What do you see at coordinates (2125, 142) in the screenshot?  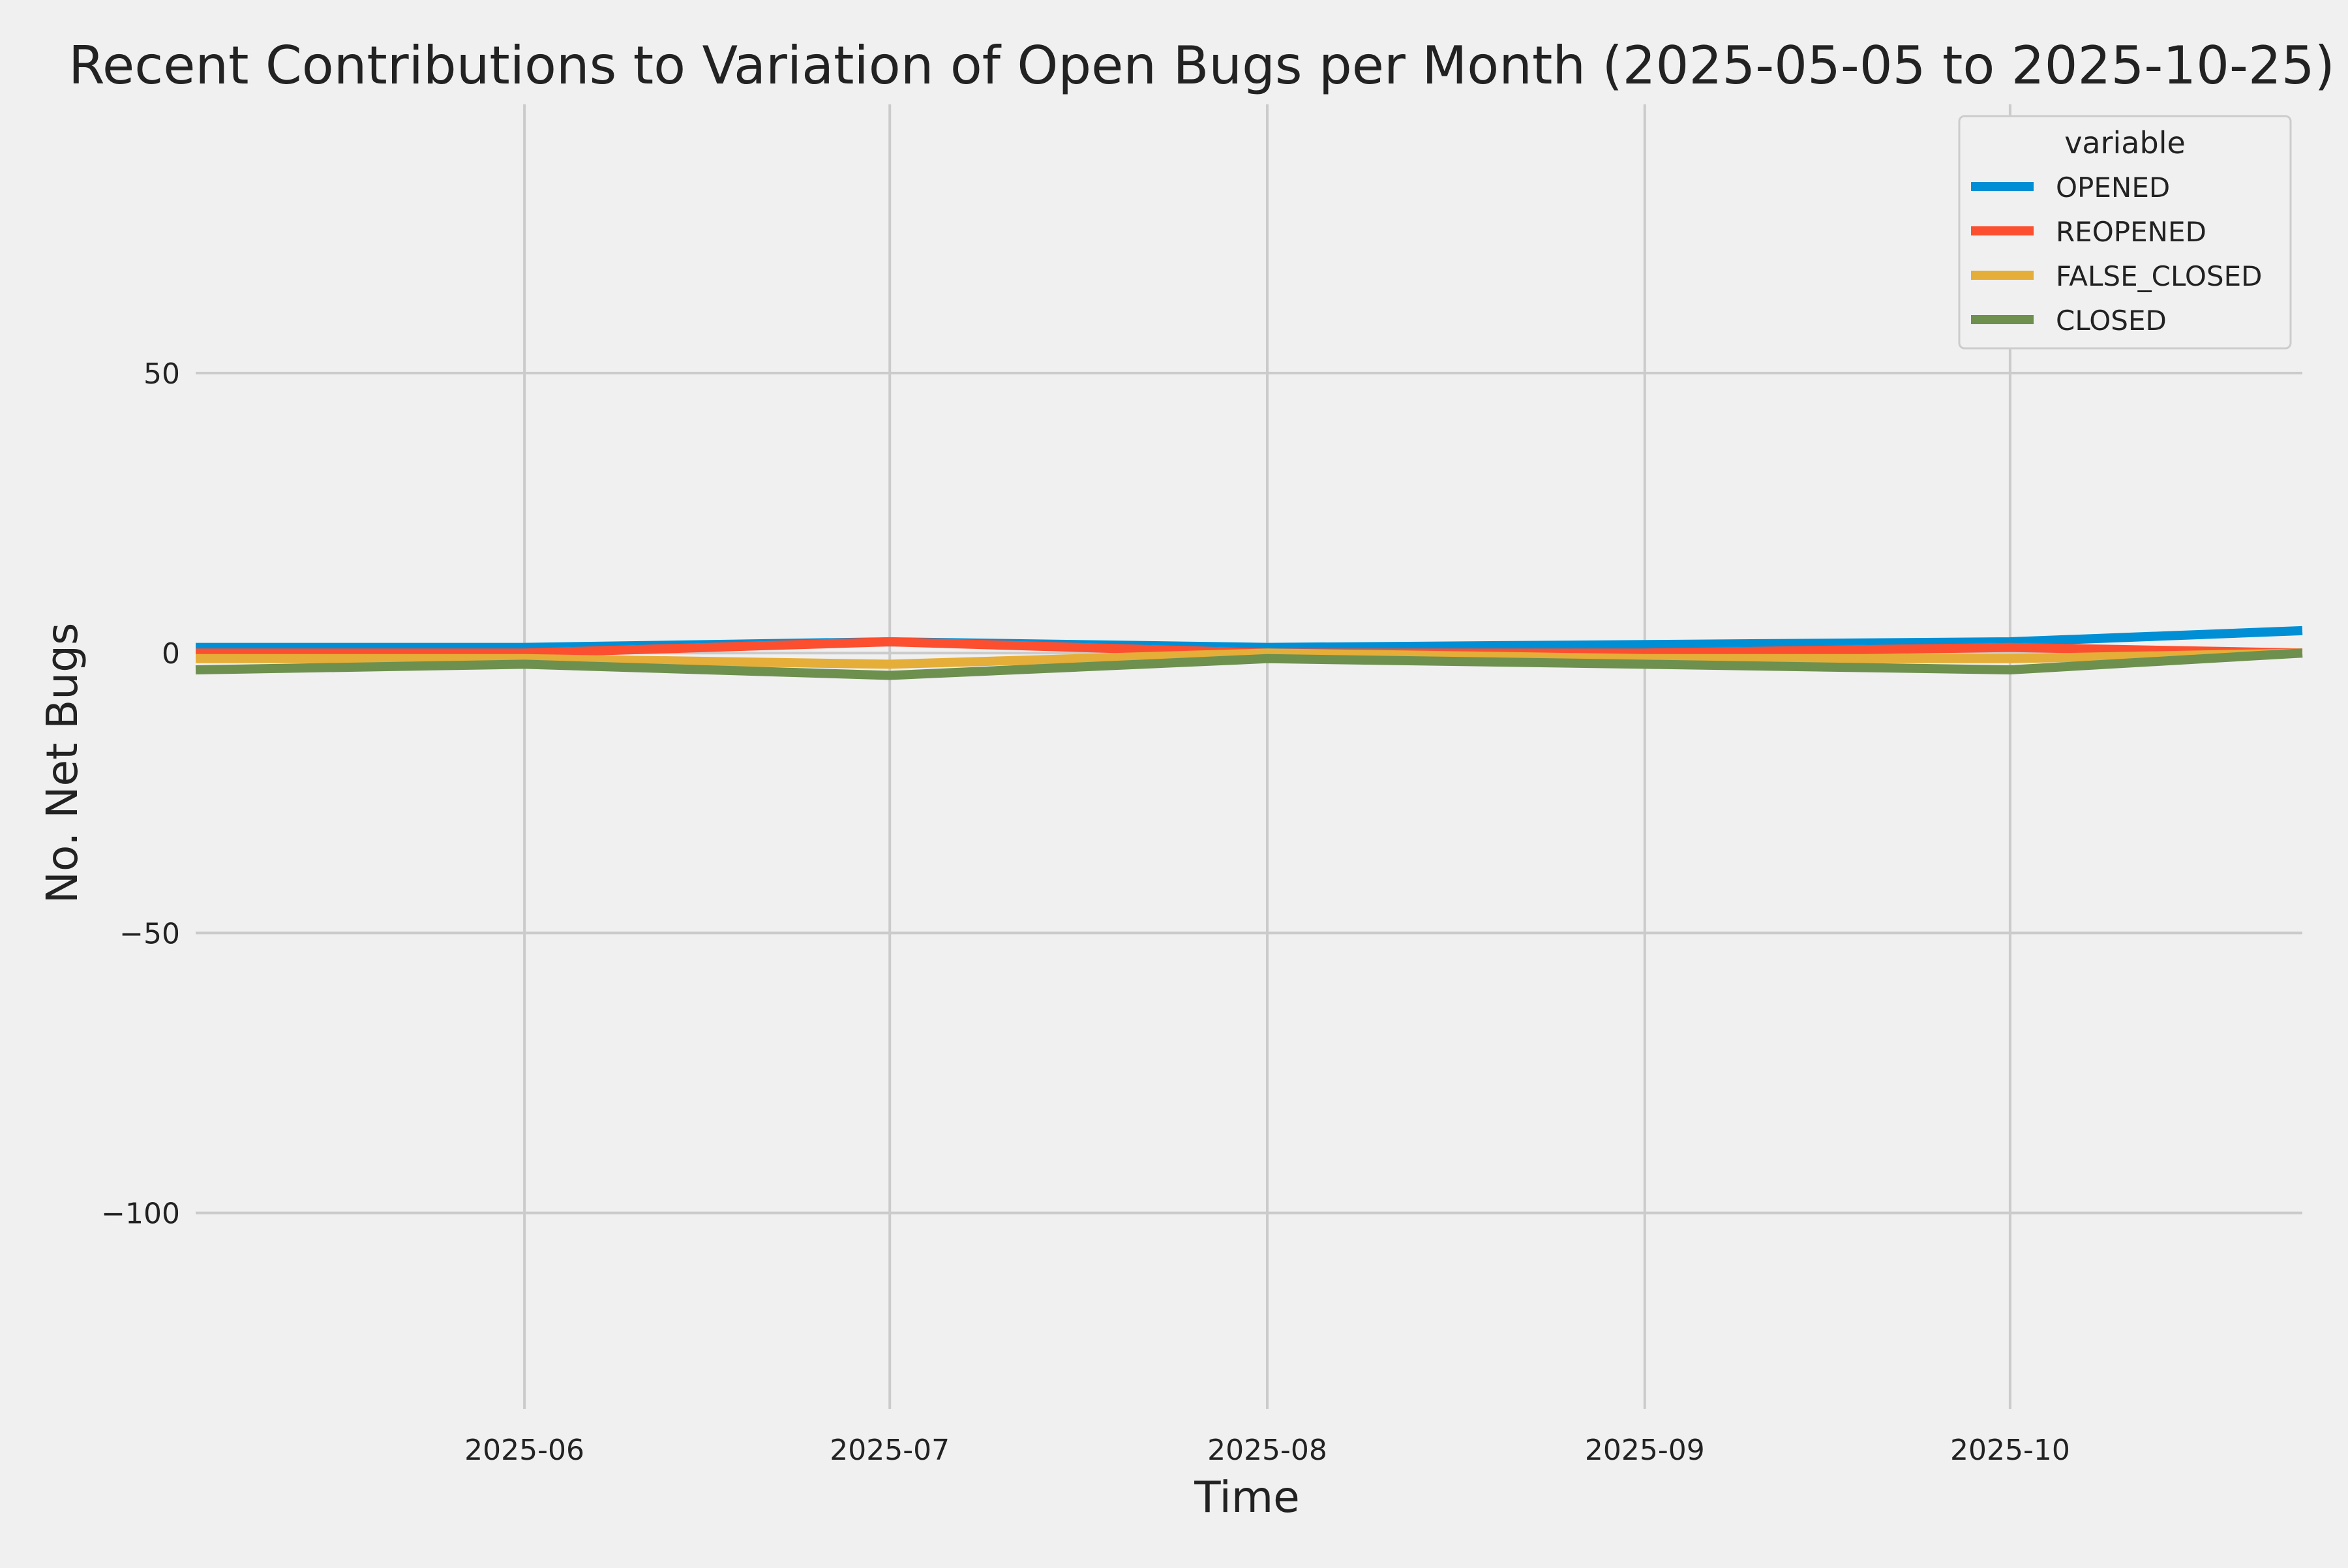 I see `legend-title: variable` at bounding box center [2125, 142].